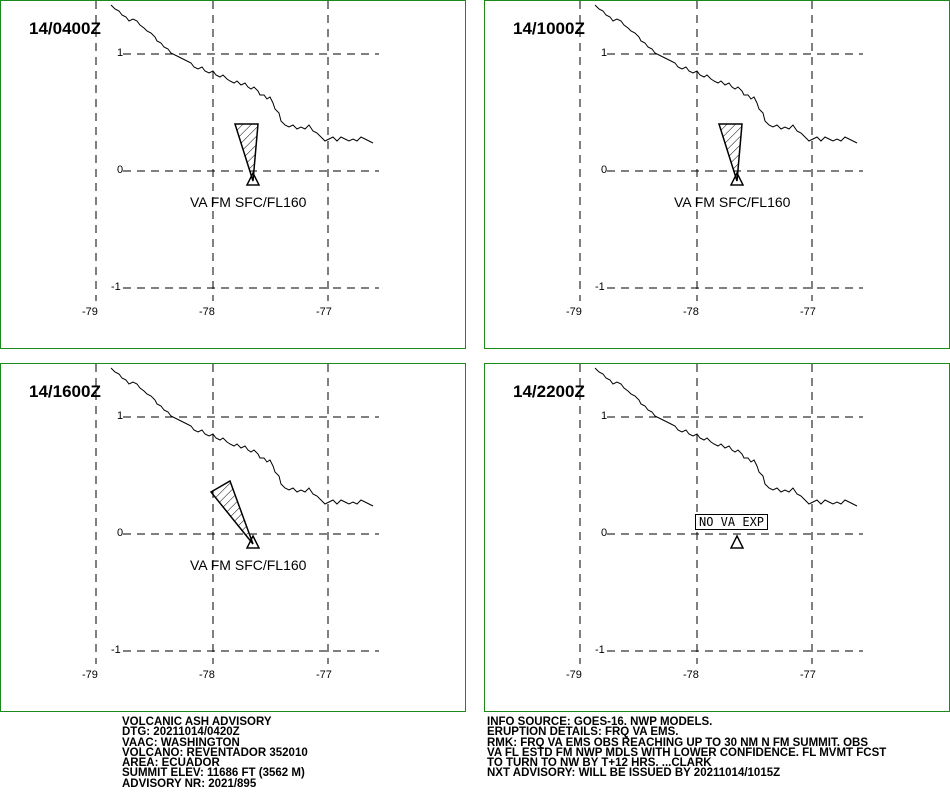 The width and height of the screenshot is (950, 812). I want to click on panel-time-title: 14/0400Z, so click(65, 28).